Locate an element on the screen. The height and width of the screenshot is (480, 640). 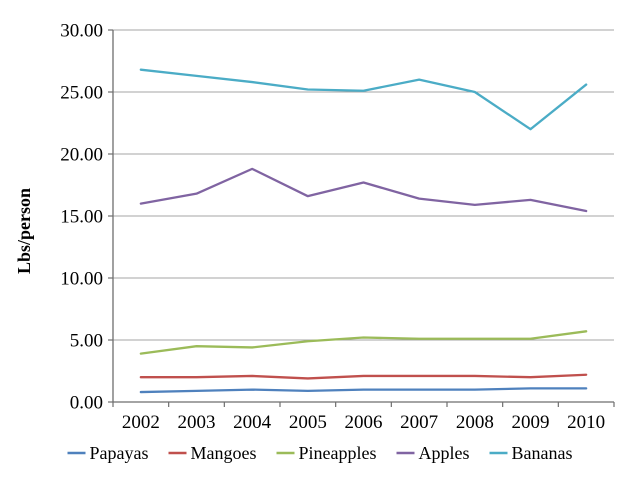
x-tick-label-2007: 2007 is located at coordinates (419, 422).